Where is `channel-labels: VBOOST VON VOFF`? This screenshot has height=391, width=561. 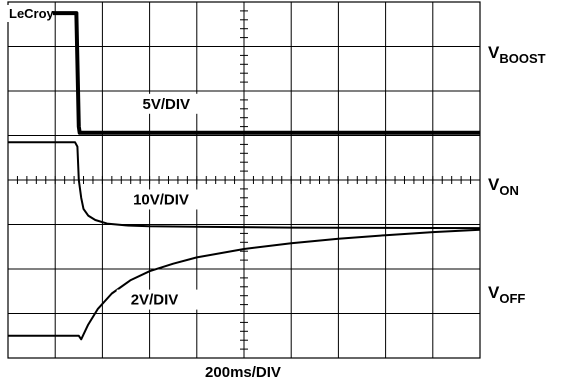
channel-labels: VBOOST VON VOFF is located at coordinates (517, 174).